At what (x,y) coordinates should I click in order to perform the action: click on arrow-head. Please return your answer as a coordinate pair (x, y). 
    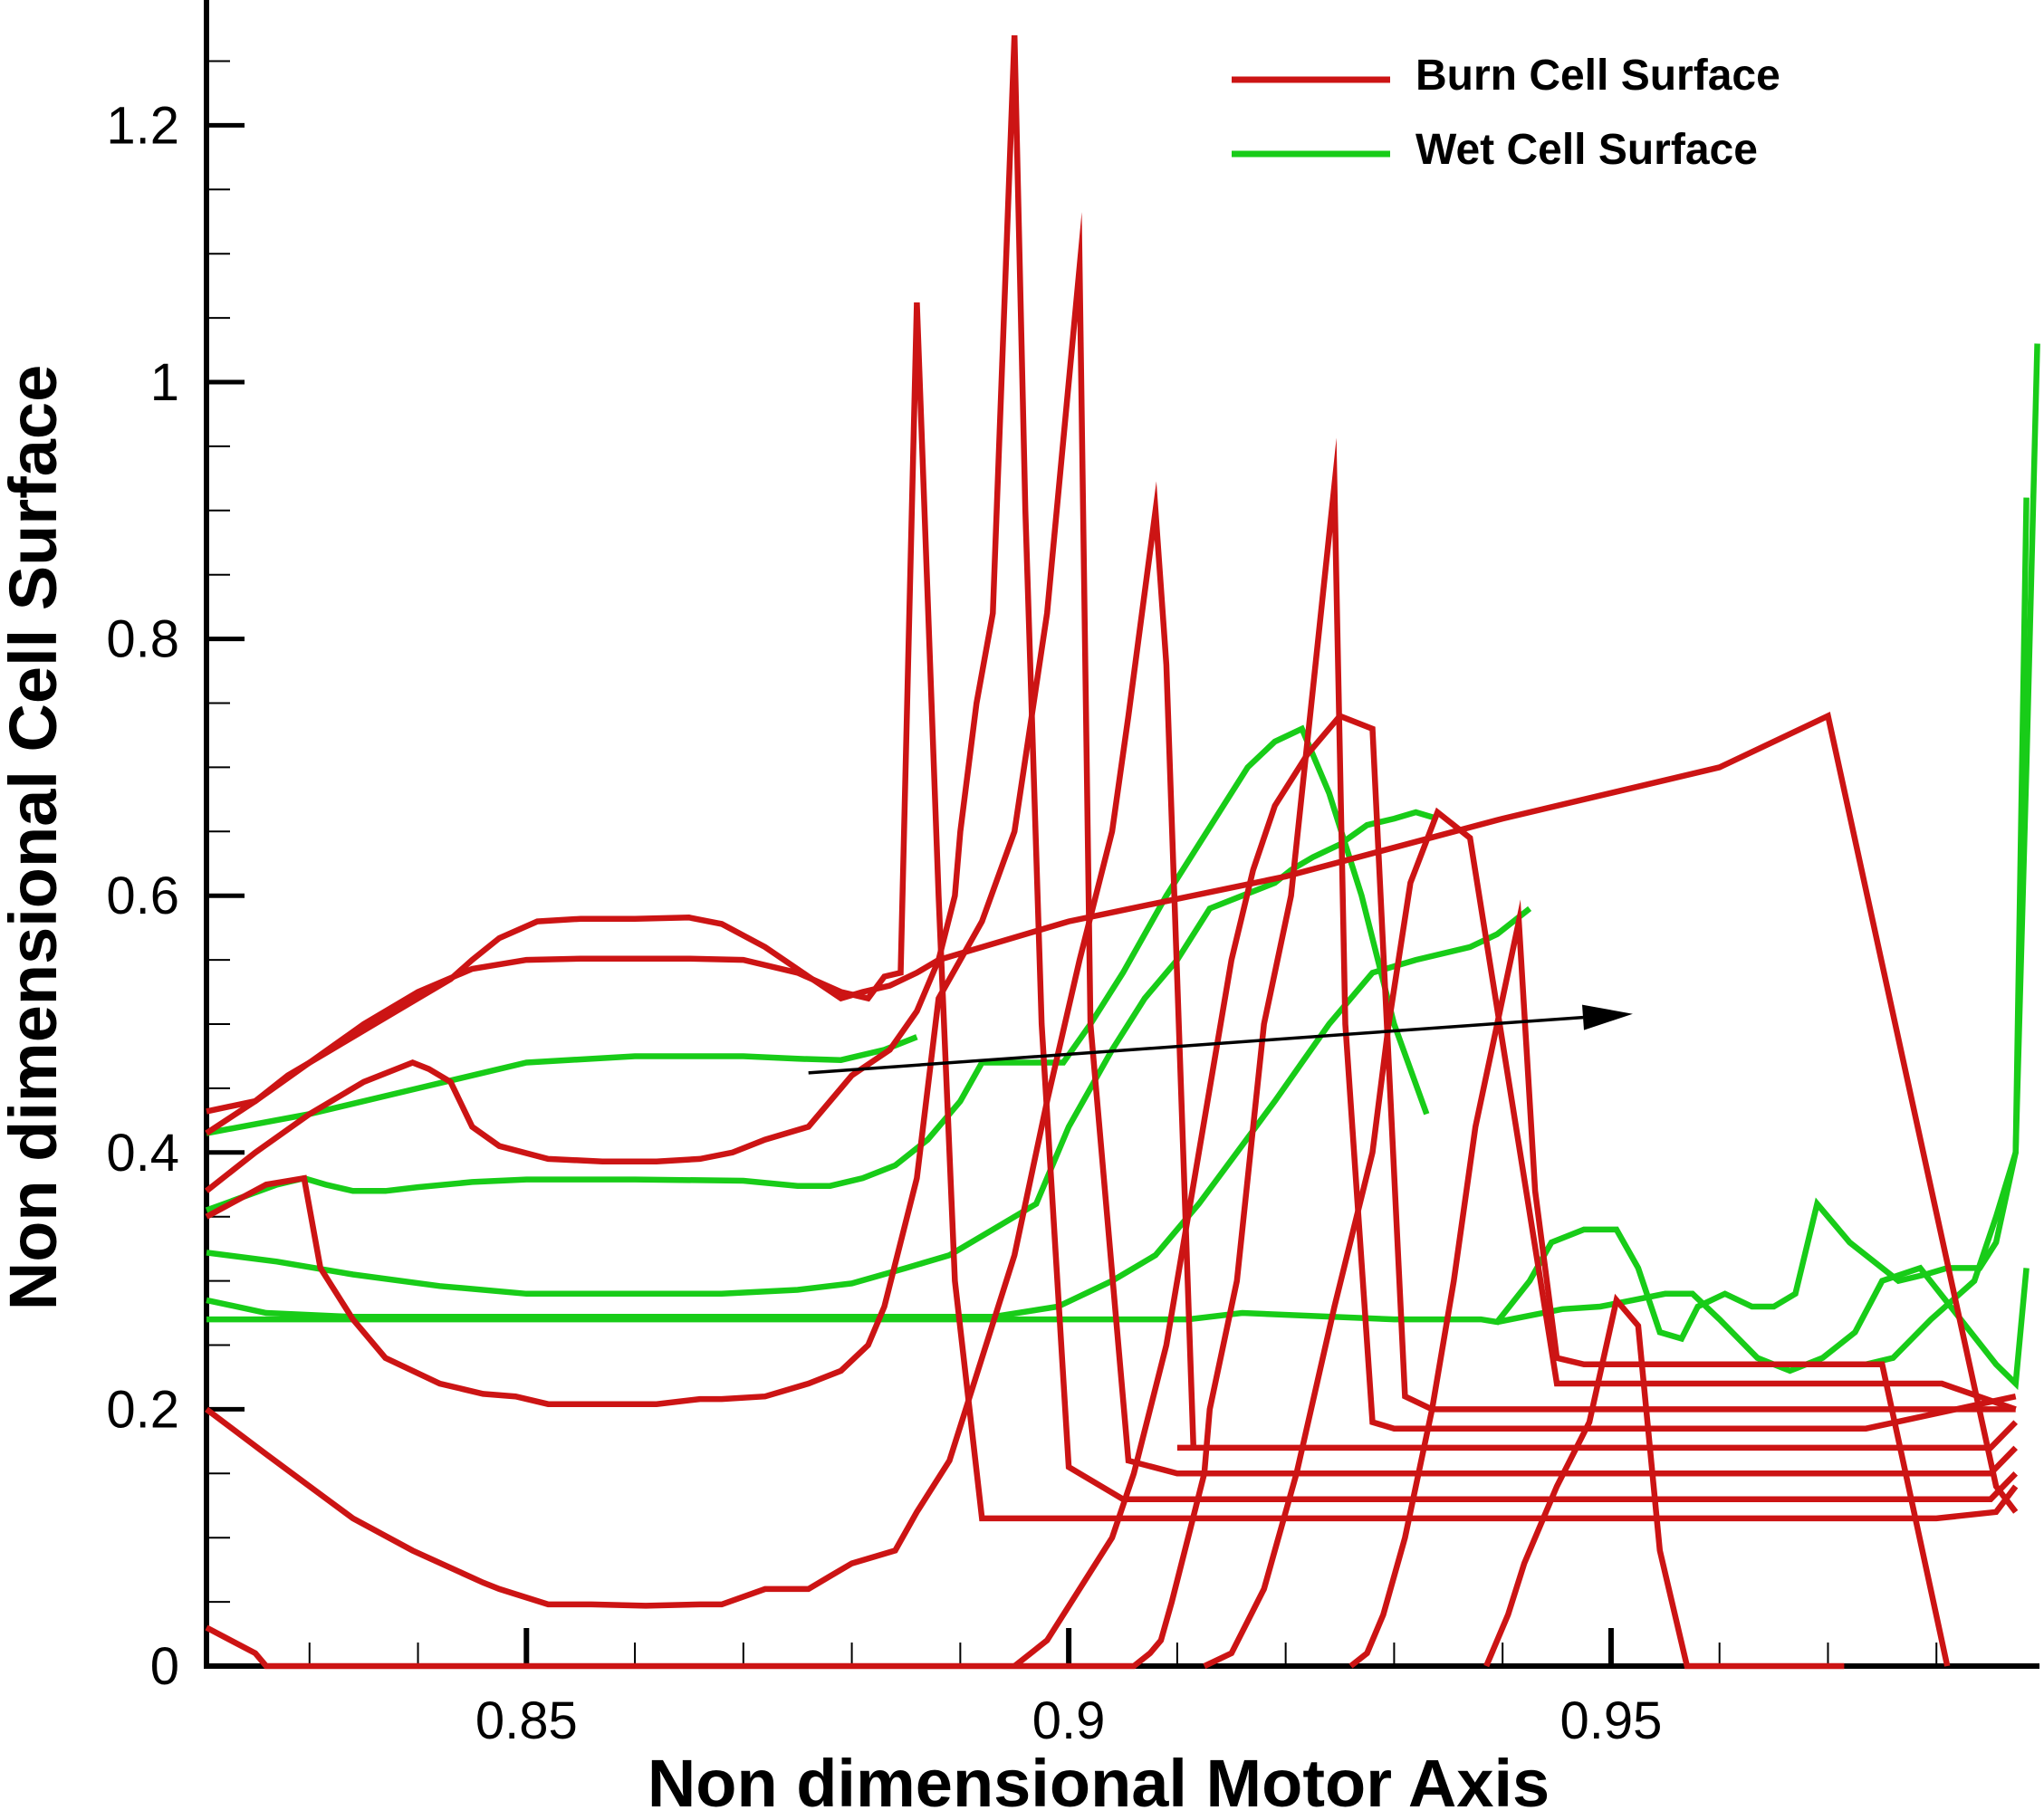
    Looking at the image, I should click on (1607, 1017).